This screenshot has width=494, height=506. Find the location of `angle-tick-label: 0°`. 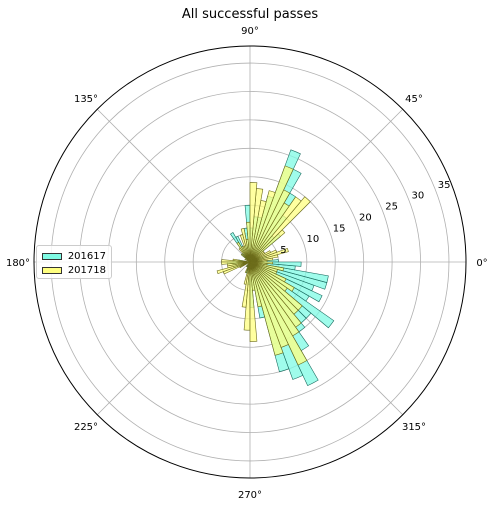

angle-tick-label: 0° is located at coordinates (481, 263).